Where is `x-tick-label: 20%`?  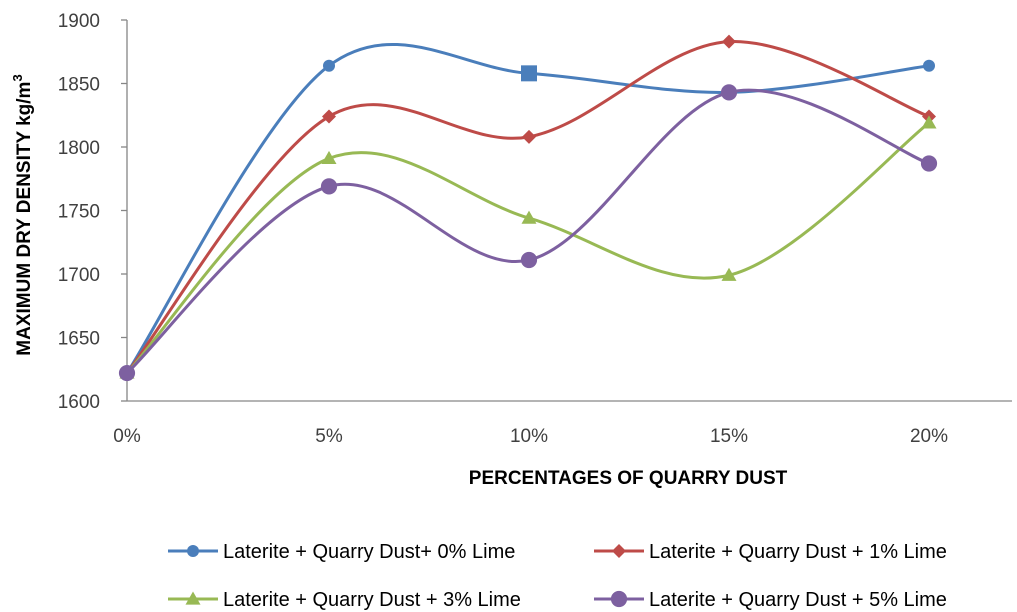
x-tick-label: 20% is located at coordinates (929, 436).